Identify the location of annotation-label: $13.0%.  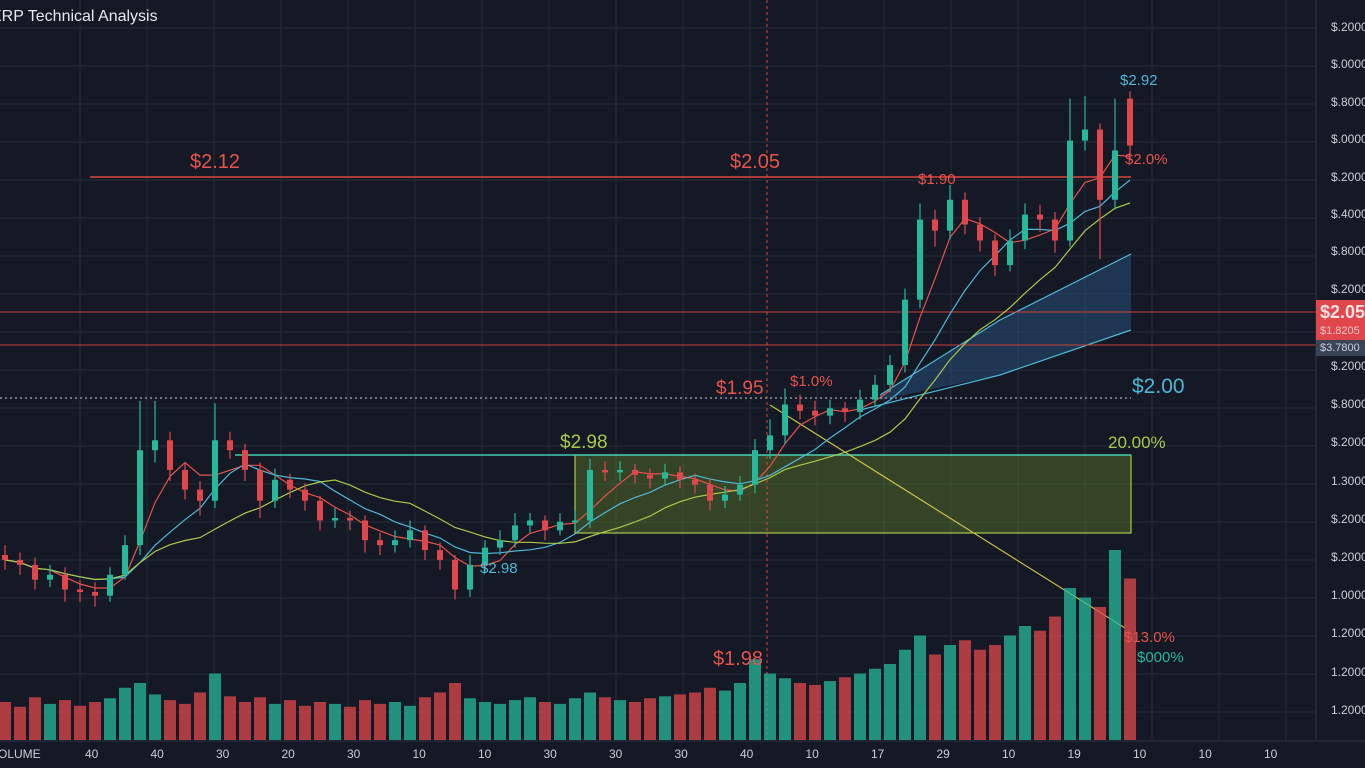
(1149, 637).